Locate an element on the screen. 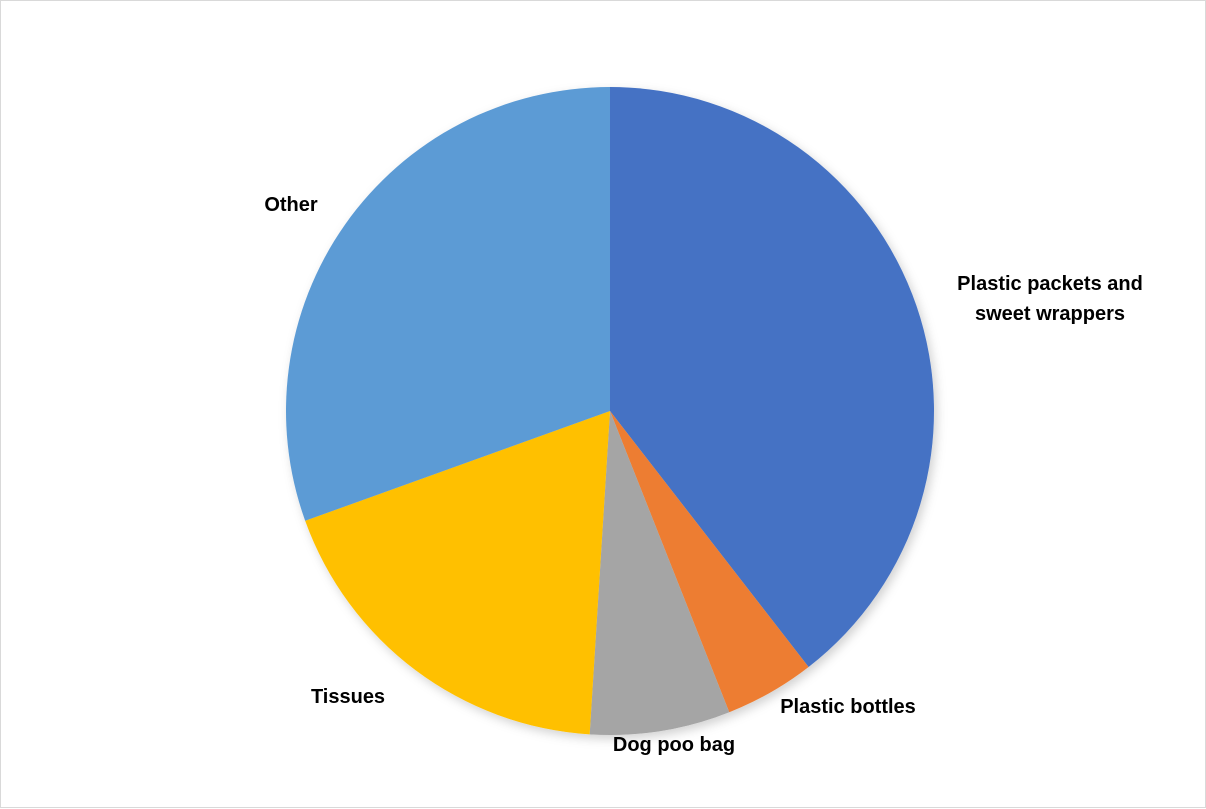 This screenshot has height=809, width=1206. slice-label-line: Other is located at coordinates (291, 205).